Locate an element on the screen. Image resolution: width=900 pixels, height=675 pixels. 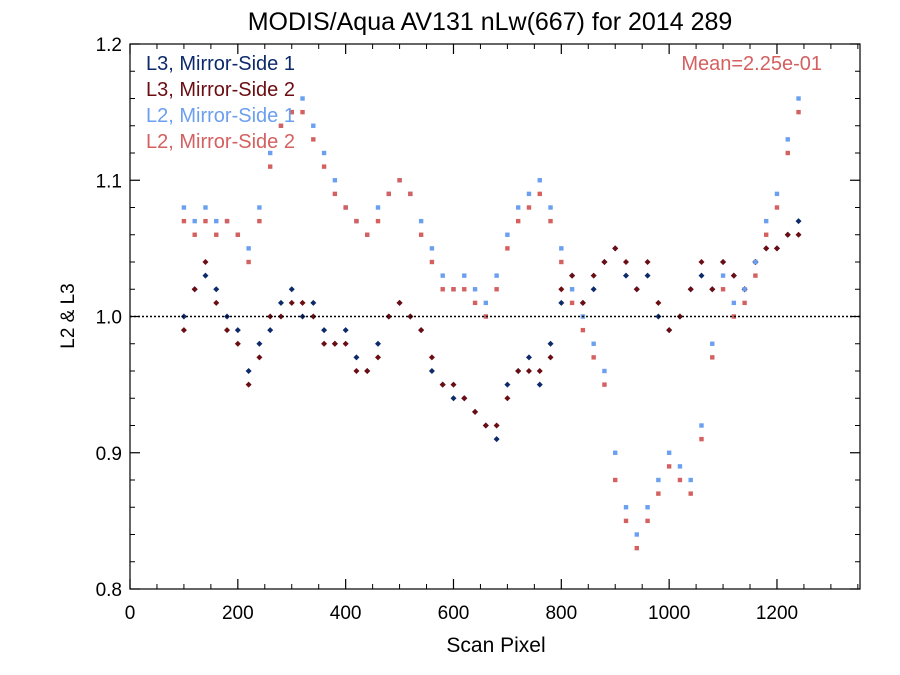
y-tick-label: 1.0 is located at coordinates (109, 318).